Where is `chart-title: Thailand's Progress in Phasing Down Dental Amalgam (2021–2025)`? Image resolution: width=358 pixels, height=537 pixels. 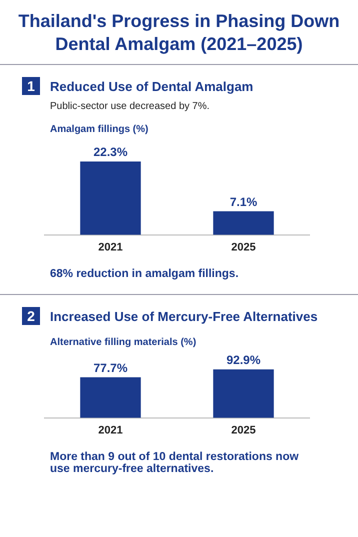
chart-title: Thailand's Progress in Phasing Down Dental Amalgam (2021–2025) is located at coordinates (179, 33).